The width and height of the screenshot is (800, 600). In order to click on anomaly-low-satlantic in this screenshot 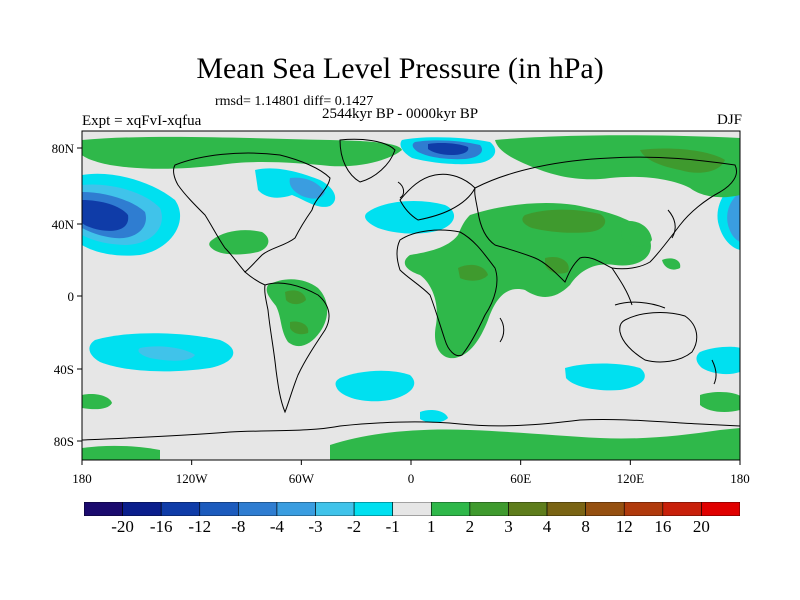, I will do `click(375, 386)`.